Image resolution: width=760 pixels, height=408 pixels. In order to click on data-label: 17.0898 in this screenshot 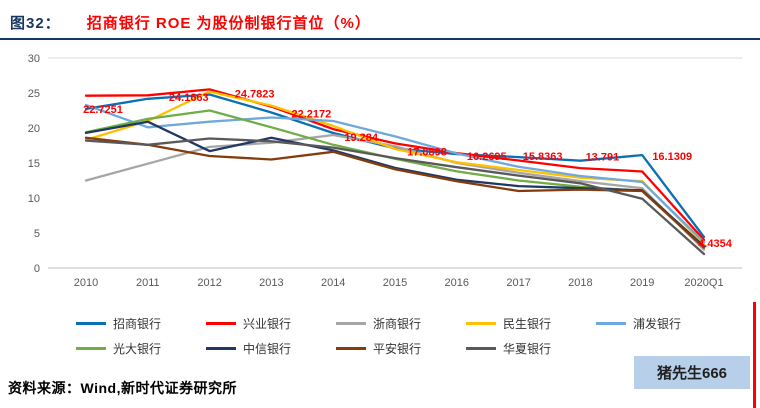, I will do `click(427, 152)`.